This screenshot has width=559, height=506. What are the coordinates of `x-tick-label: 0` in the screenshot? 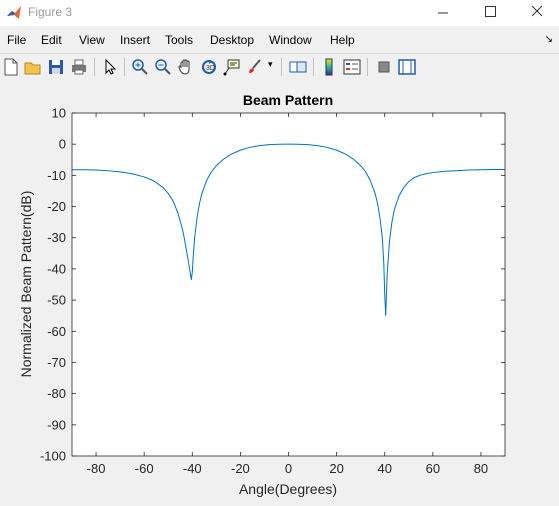 It's located at (288, 468).